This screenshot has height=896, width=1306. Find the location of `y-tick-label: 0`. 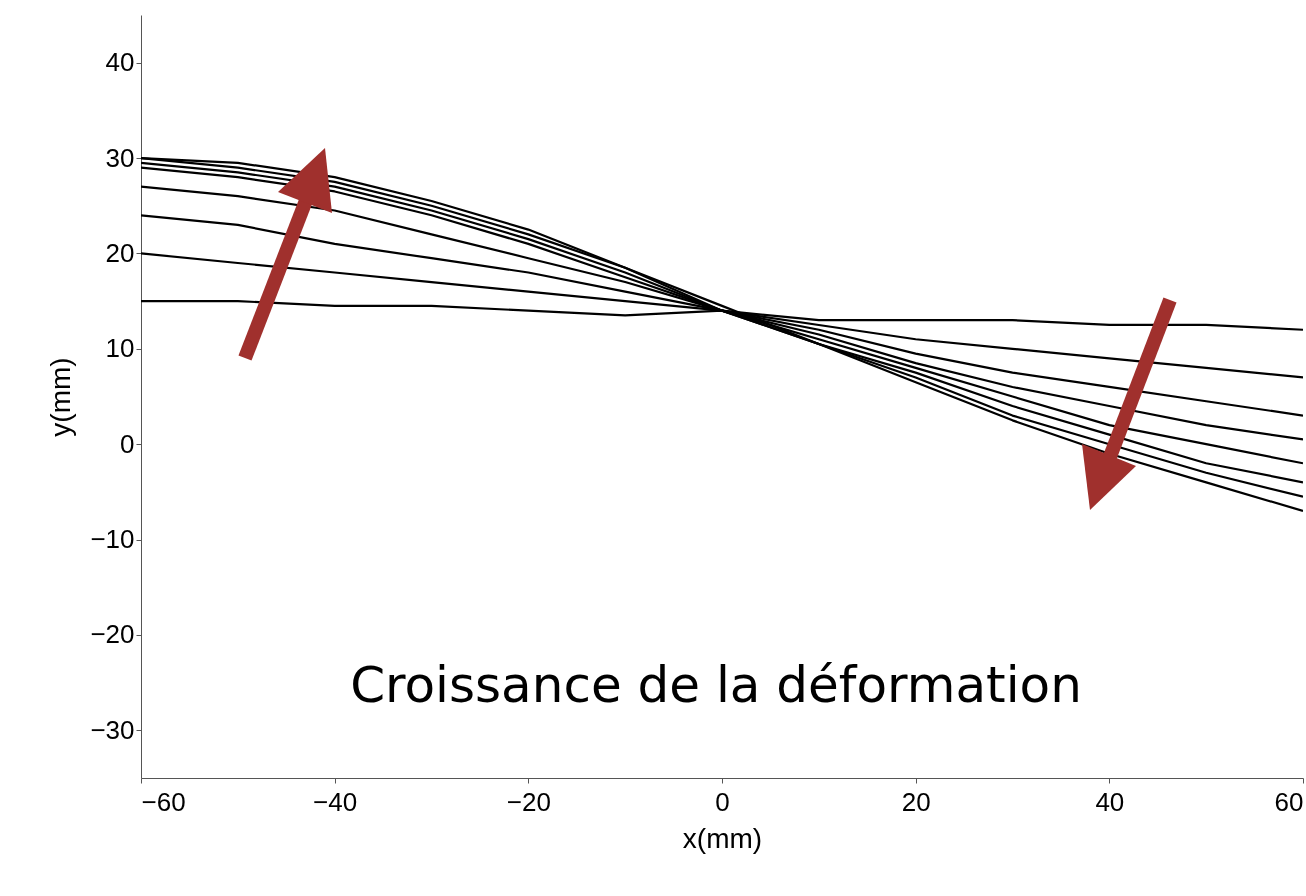

y-tick-label: 0 is located at coordinates (127, 443).